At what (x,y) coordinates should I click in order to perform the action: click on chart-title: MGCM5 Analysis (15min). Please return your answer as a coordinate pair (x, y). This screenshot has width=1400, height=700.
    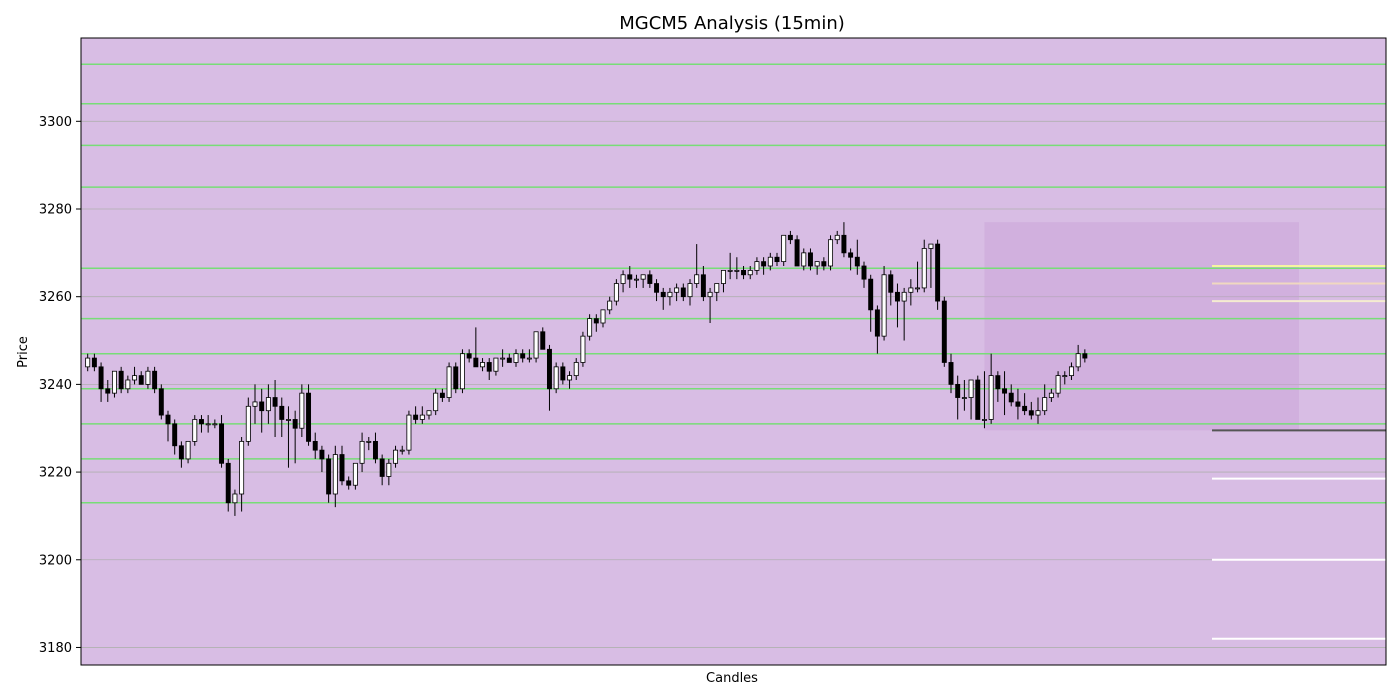
    Looking at the image, I should click on (732, 23).